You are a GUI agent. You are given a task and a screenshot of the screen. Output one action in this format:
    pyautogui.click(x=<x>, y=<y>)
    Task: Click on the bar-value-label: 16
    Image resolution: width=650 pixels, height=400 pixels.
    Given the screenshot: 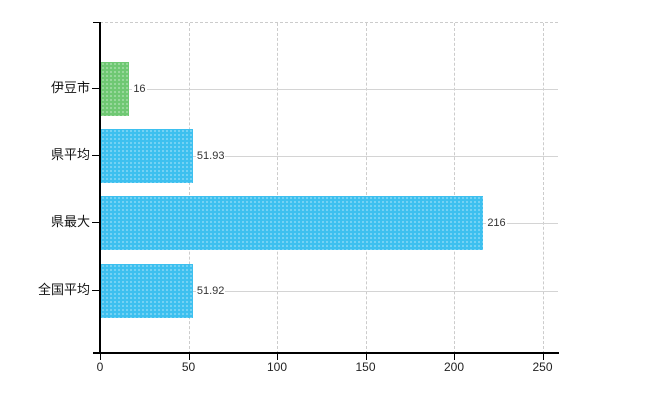 What is the action you would take?
    pyautogui.click(x=139, y=89)
    